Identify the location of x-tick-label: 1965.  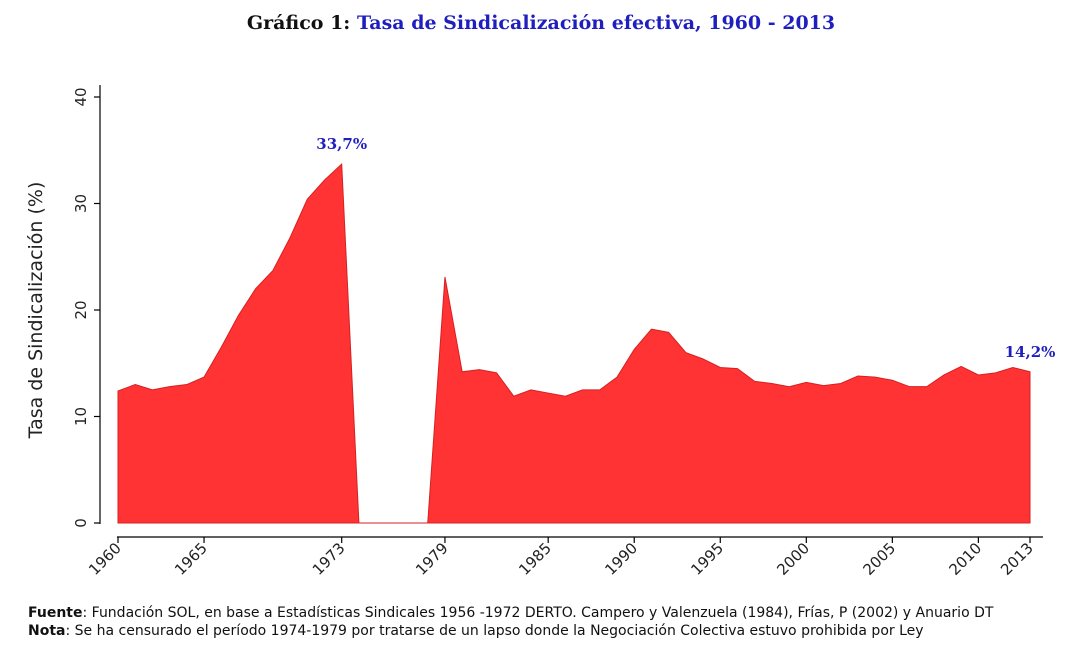
(191, 559).